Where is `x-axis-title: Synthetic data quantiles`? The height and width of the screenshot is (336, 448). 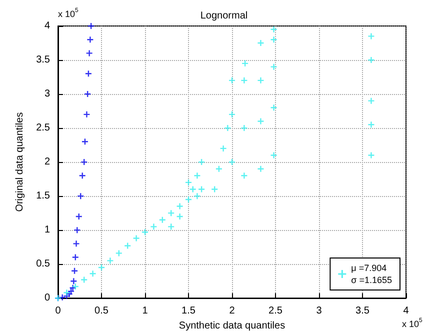
x-axis-title: Synthetic data quantiles is located at coordinates (232, 326).